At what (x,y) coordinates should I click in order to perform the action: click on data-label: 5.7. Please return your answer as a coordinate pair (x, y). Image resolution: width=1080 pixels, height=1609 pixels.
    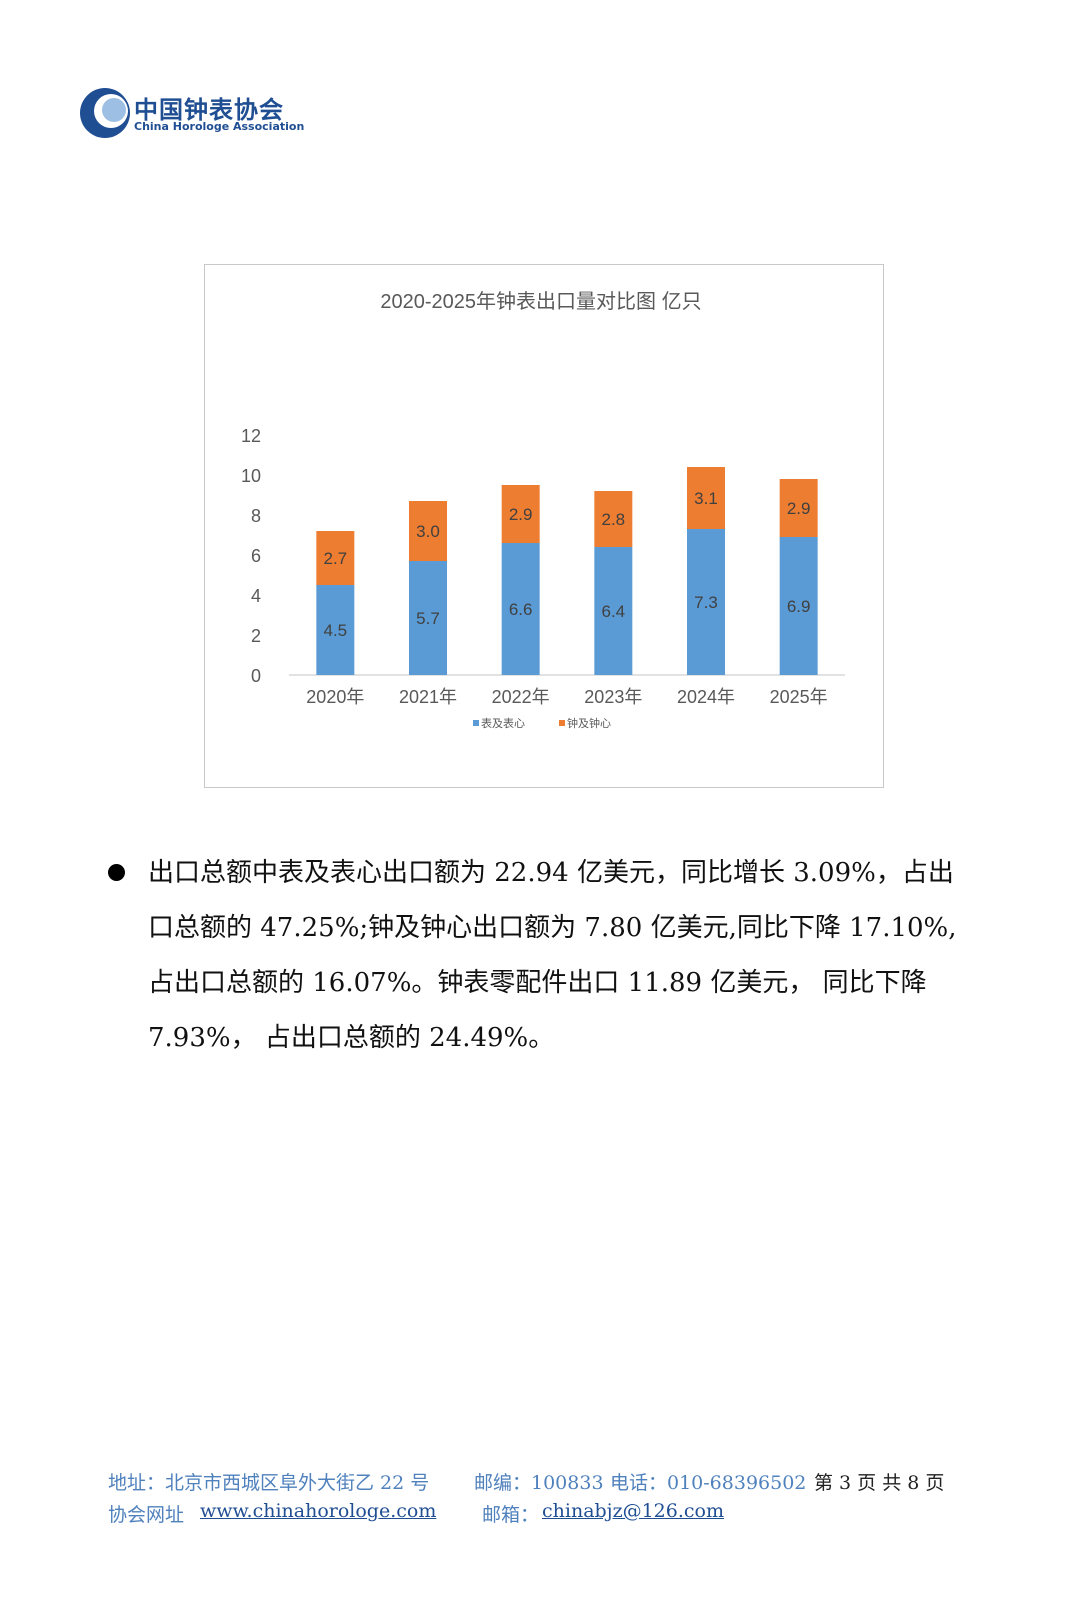
    Looking at the image, I should click on (428, 618).